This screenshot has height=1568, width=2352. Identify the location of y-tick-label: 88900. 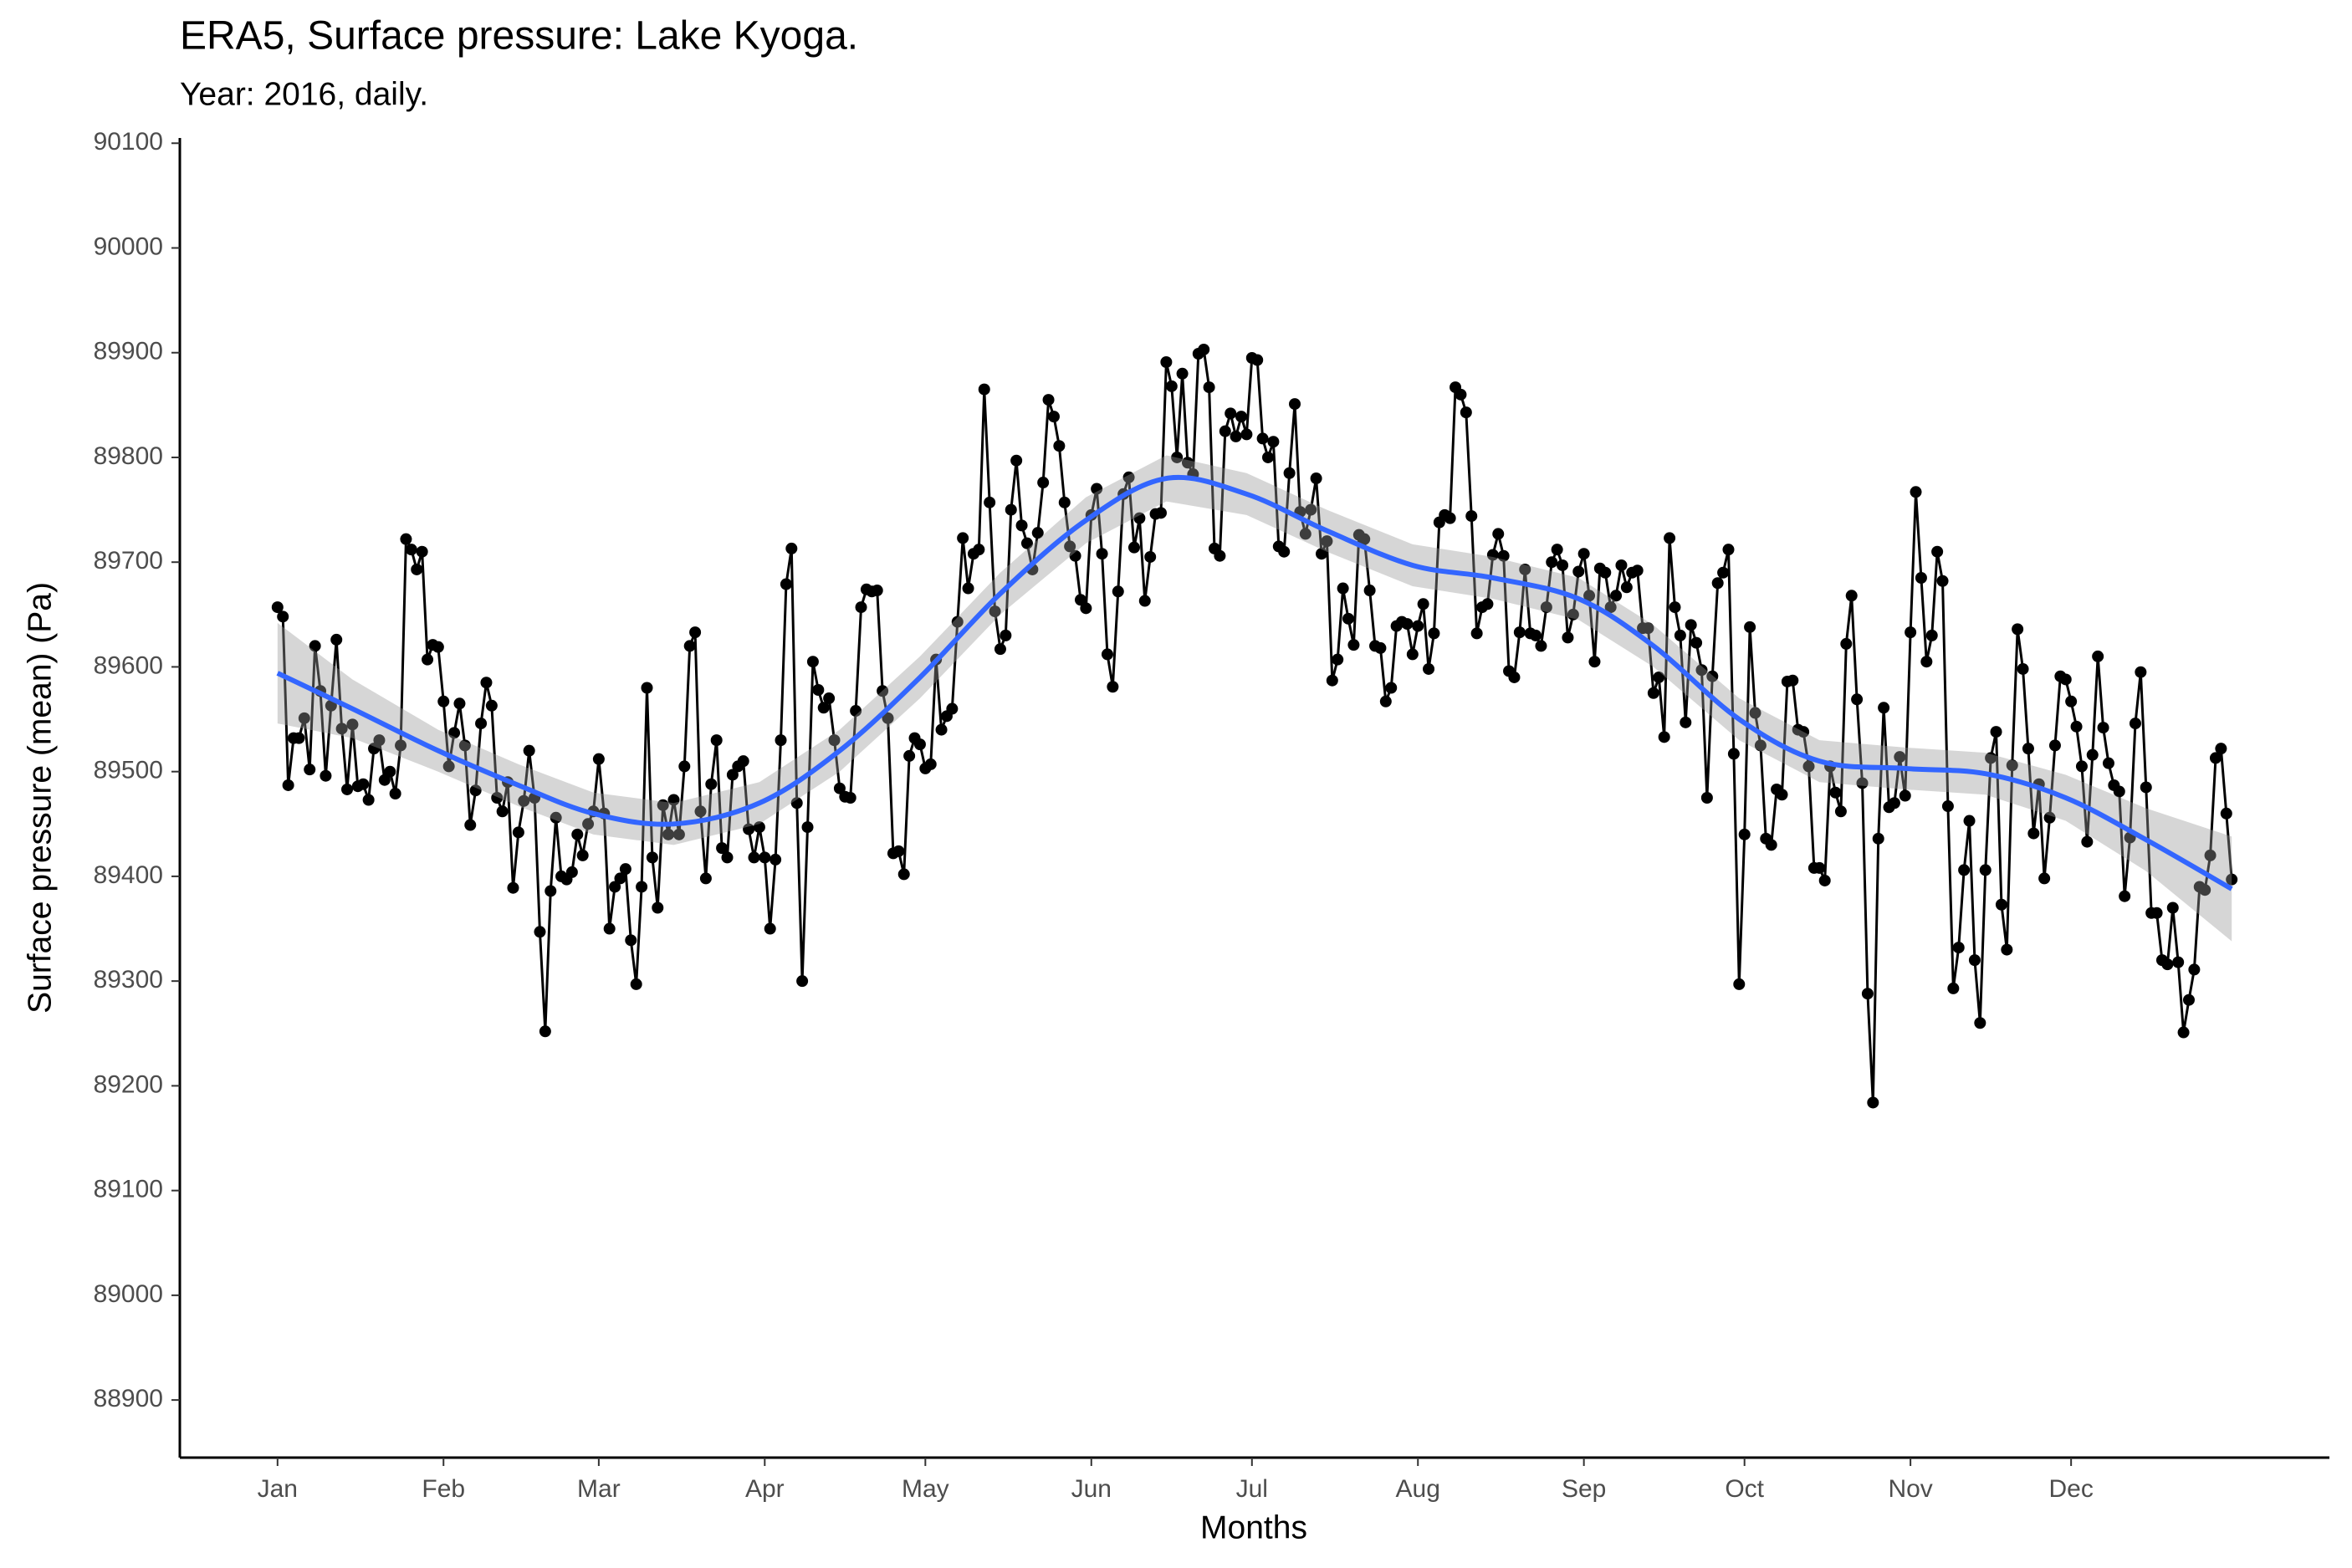
(128, 1398).